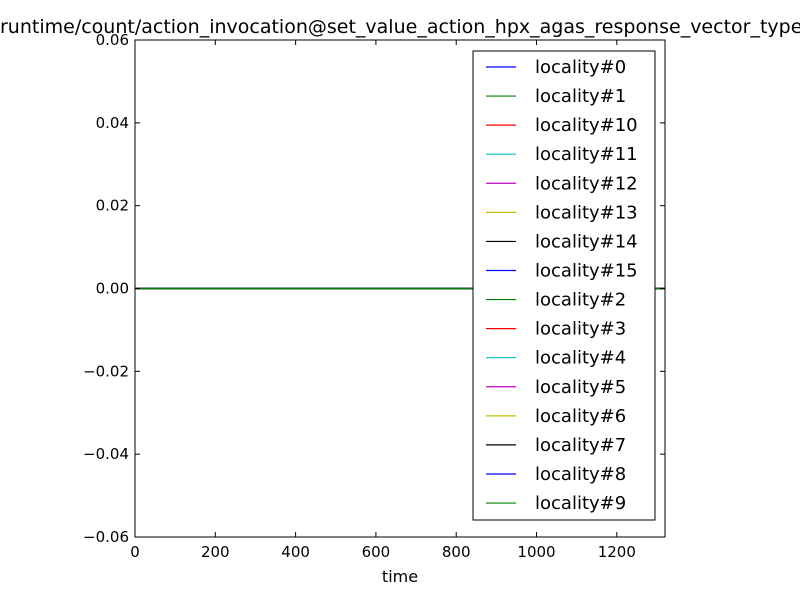  I want to click on x-tick-label: 0, so click(135, 552).